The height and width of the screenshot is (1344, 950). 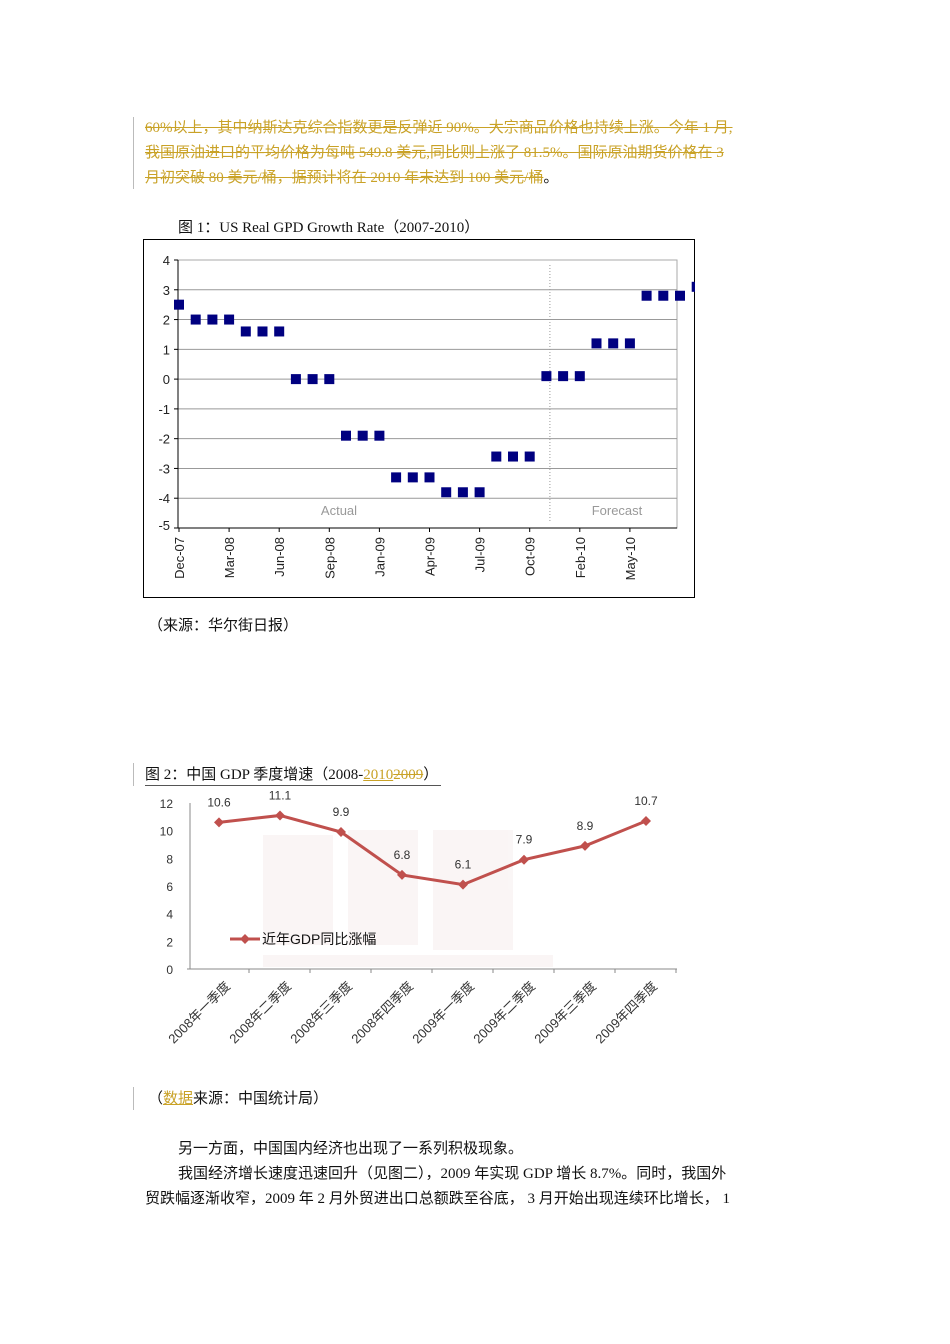 I want to click on data-label: 6.1, so click(x=463, y=865).